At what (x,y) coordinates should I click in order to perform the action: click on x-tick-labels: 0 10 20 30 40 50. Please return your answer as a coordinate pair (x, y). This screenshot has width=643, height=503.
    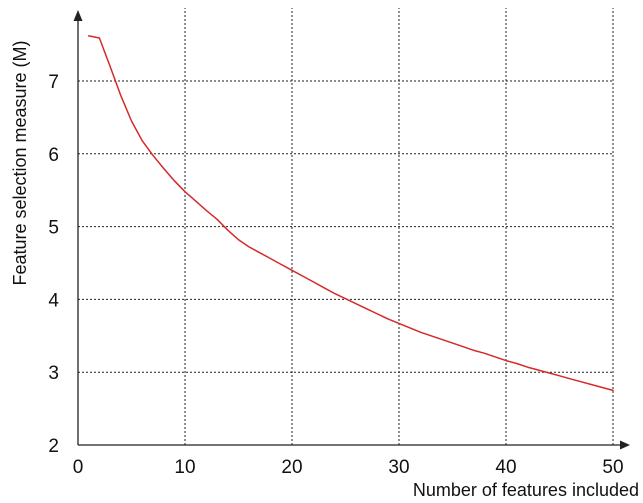
    Looking at the image, I should click on (348, 467).